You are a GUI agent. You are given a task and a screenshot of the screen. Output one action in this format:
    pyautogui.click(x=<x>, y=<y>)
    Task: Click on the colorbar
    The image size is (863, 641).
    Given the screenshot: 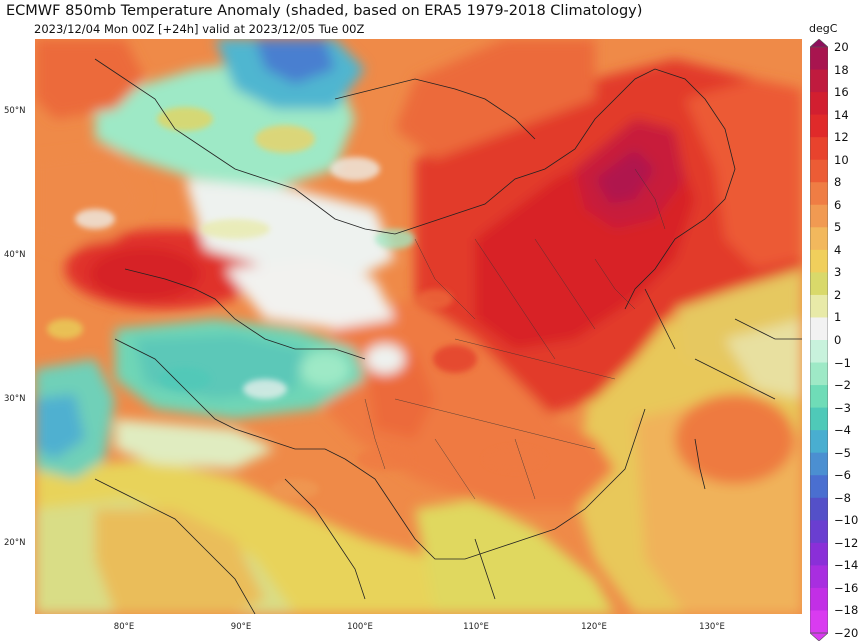 What is the action you would take?
    pyautogui.click(x=819, y=340)
    